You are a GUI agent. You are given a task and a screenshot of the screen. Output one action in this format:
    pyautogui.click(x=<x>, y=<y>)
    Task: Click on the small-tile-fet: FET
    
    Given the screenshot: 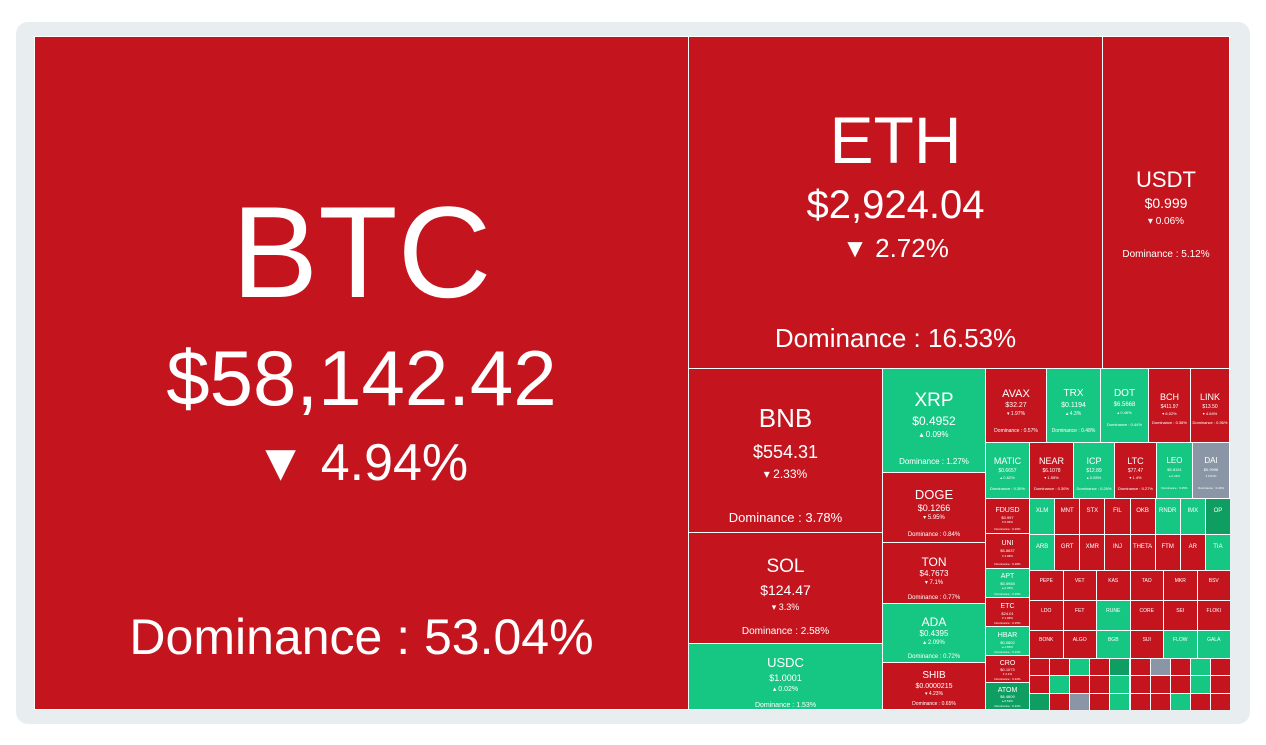 What is the action you would take?
    pyautogui.click(x=1079, y=615)
    